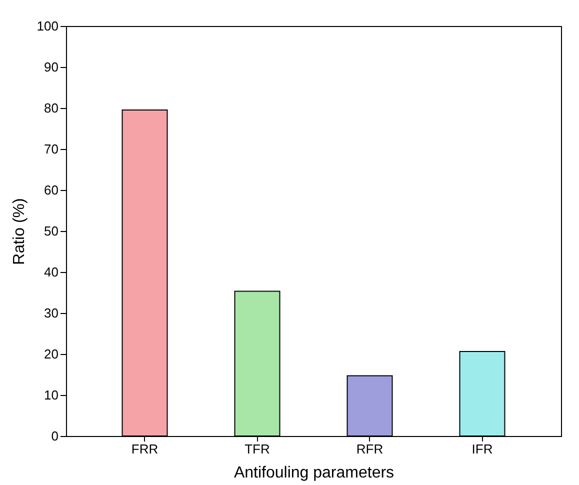 This screenshot has height=485, width=579. Describe the element at coordinates (51, 272) in the screenshot. I see `y-tick-label: 40` at that location.